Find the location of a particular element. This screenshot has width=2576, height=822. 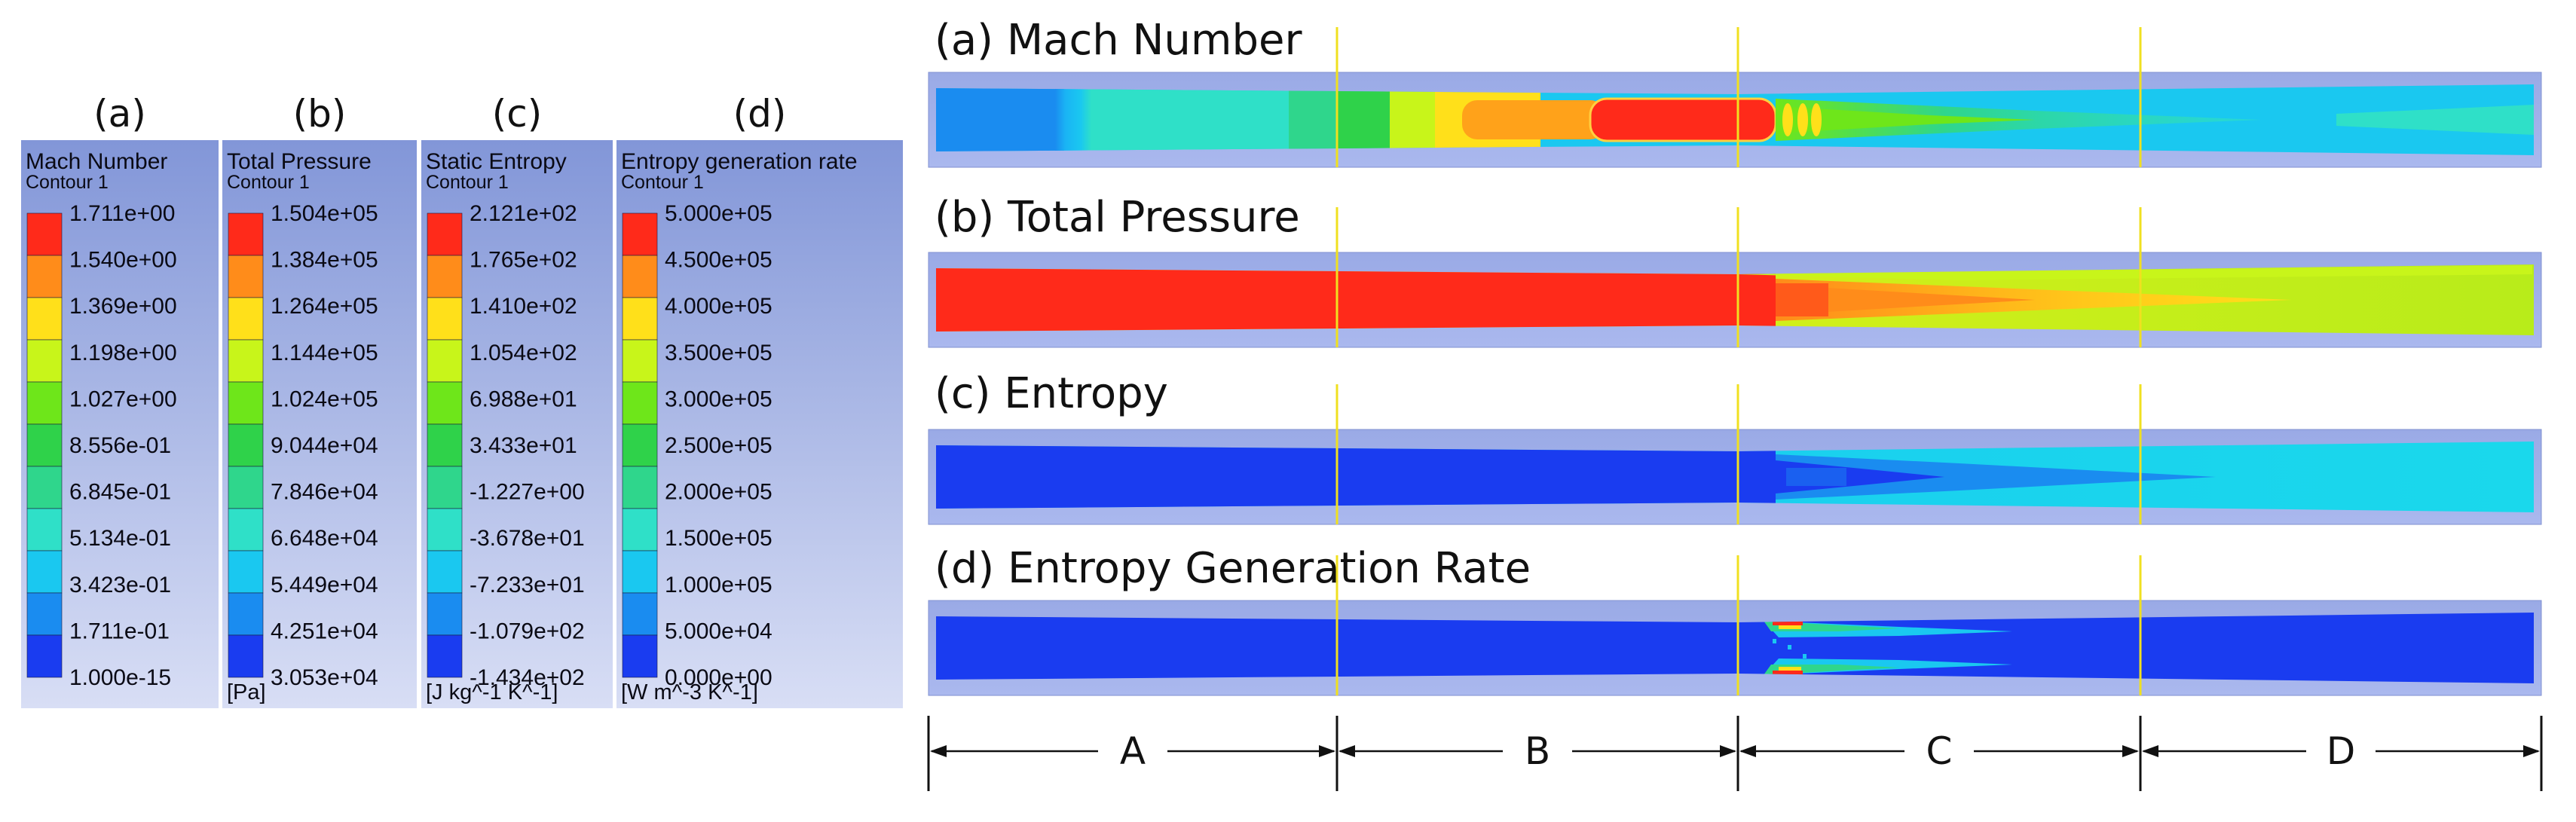

legend-title: Static Entropy is located at coordinates (496, 161).